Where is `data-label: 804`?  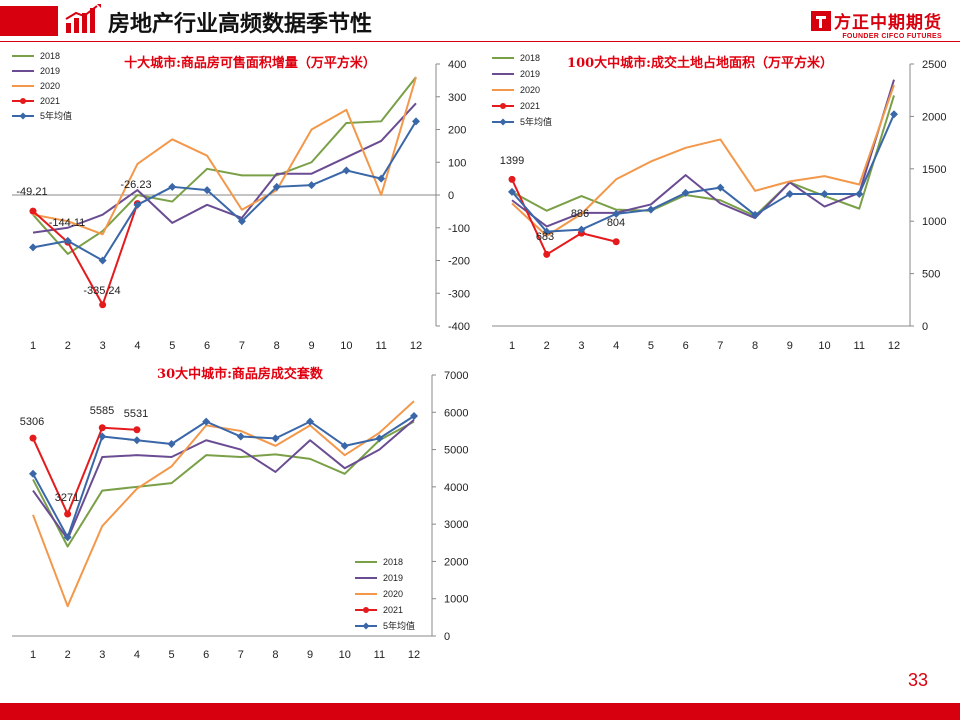
data-label: 804 is located at coordinates (616, 223).